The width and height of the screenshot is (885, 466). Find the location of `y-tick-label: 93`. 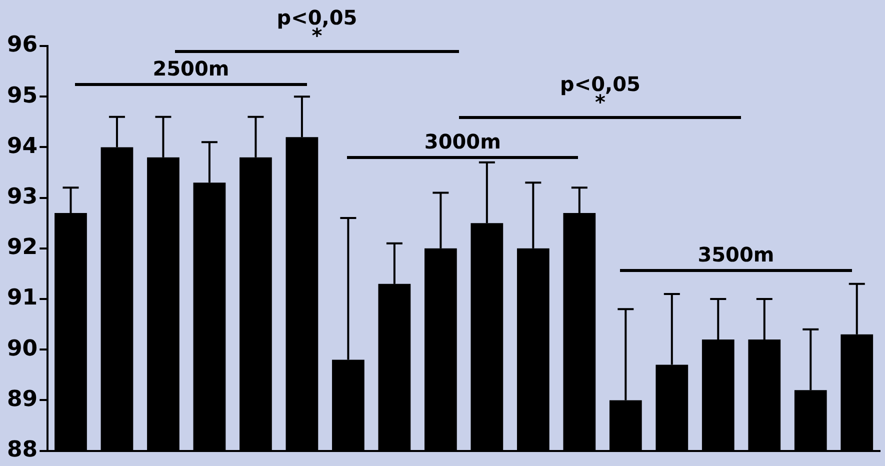

y-tick-label: 93 is located at coordinates (22, 197).